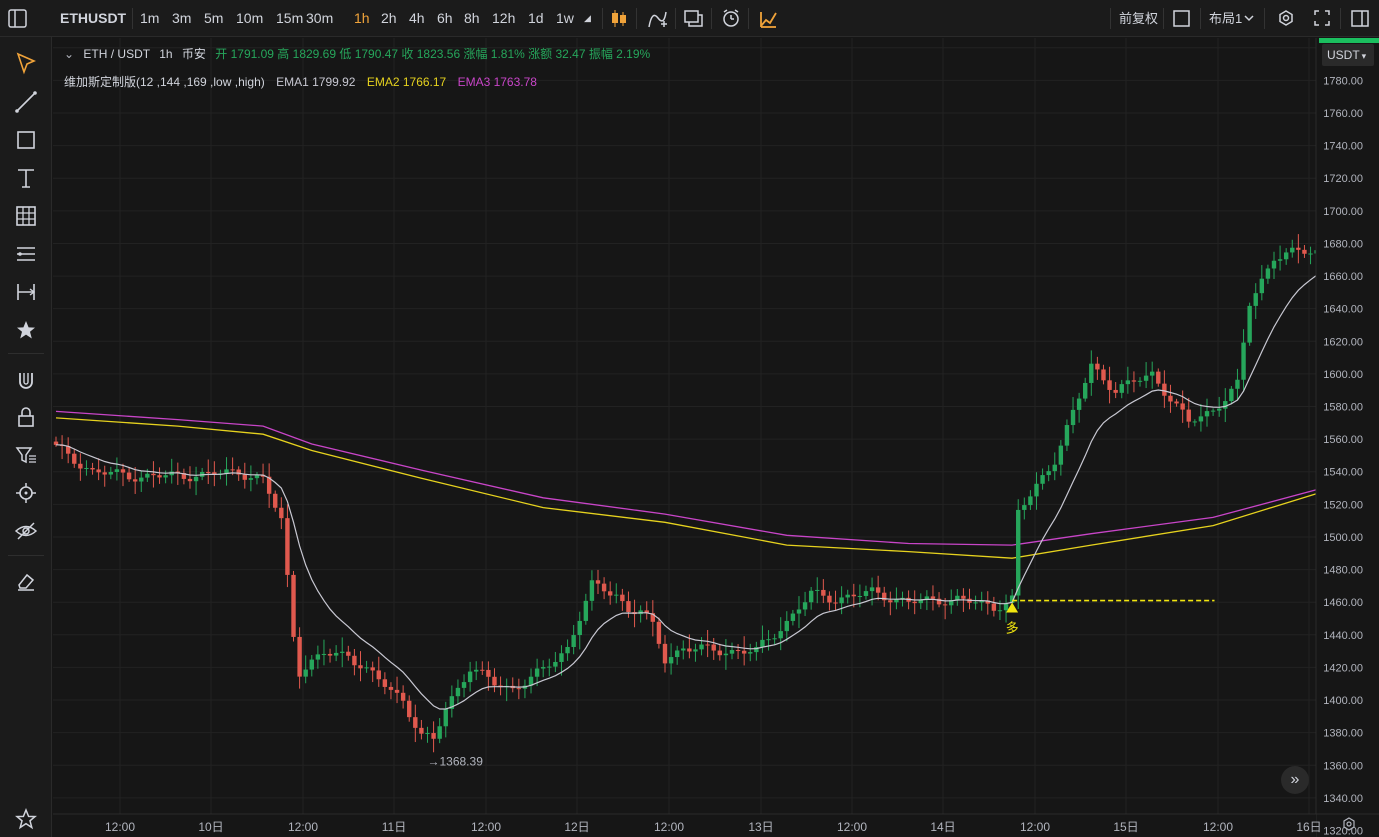  What do you see at coordinates (26, 178) in the screenshot?
I see `text-icon` at bounding box center [26, 178].